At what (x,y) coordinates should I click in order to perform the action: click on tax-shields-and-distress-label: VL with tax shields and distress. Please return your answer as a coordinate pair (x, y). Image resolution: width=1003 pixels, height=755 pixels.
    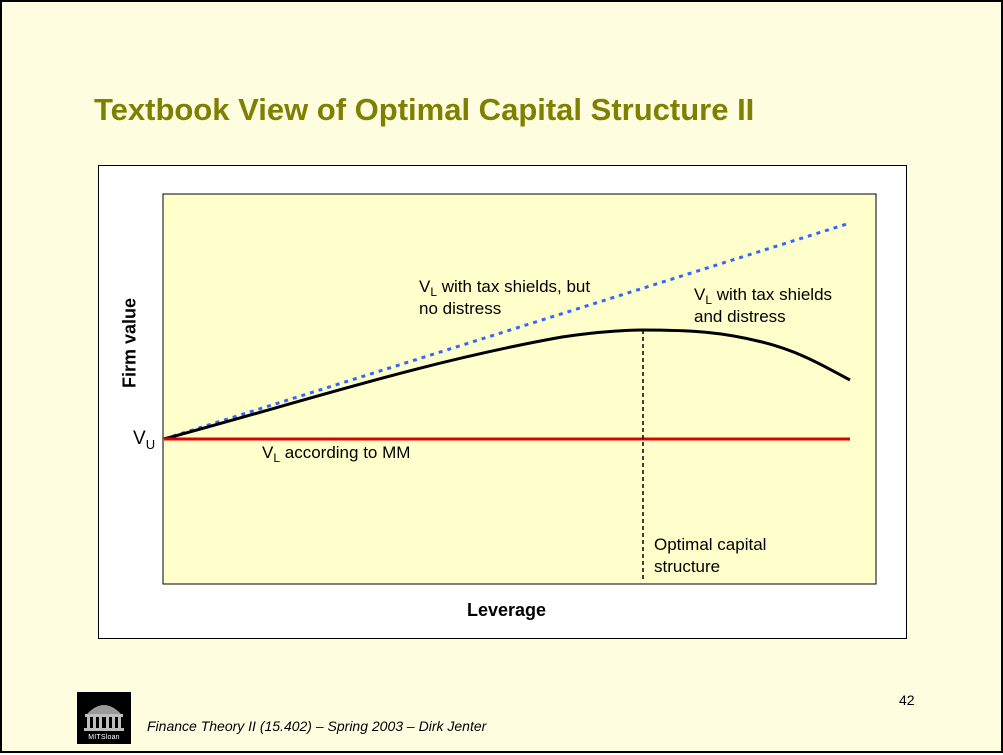
    Looking at the image, I should click on (763, 305).